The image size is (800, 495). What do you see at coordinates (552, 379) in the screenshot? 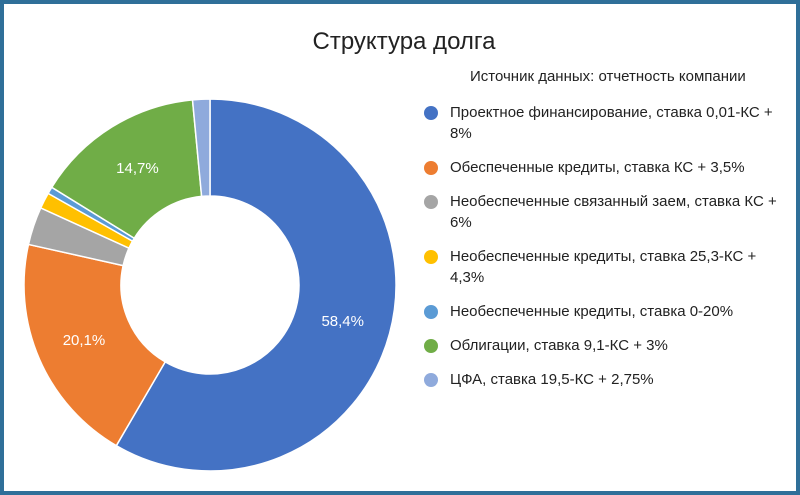
I see `legend-label: ЦФА, ставка 19,5-КС + 2,75%` at bounding box center [552, 379].